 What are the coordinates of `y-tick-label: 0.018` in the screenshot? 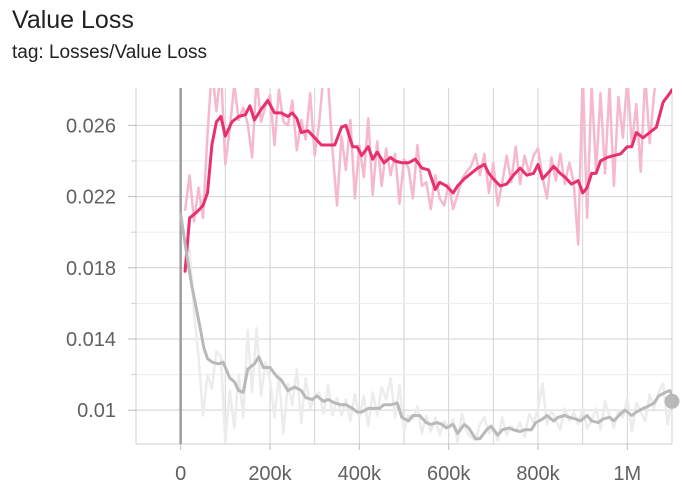 It's located at (91, 269).